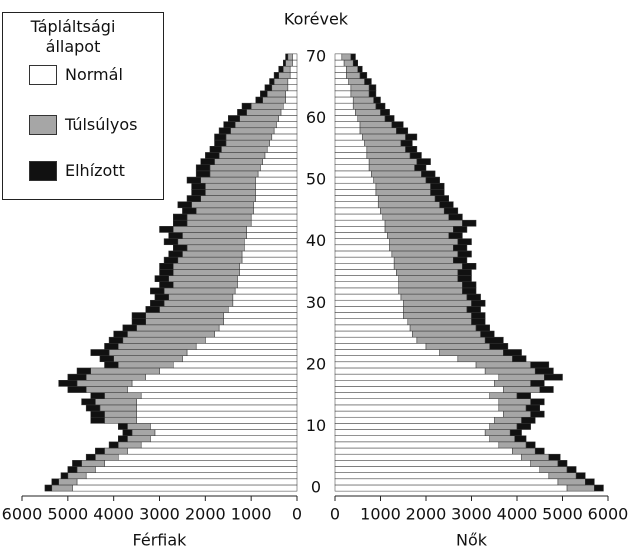 This screenshot has height=550, width=631. What do you see at coordinates (316, 425) in the screenshot?
I see `age-tick-label: 10` at bounding box center [316, 425].